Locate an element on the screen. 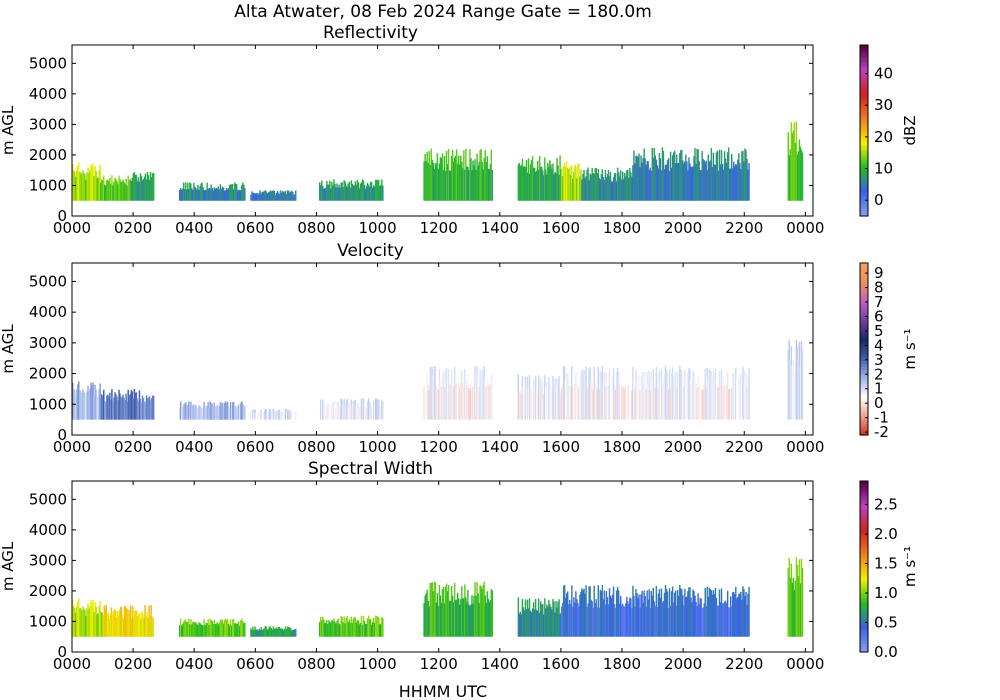 The width and height of the screenshot is (1000, 700). colorbar-tick-label: 0.0 is located at coordinates (886, 652).